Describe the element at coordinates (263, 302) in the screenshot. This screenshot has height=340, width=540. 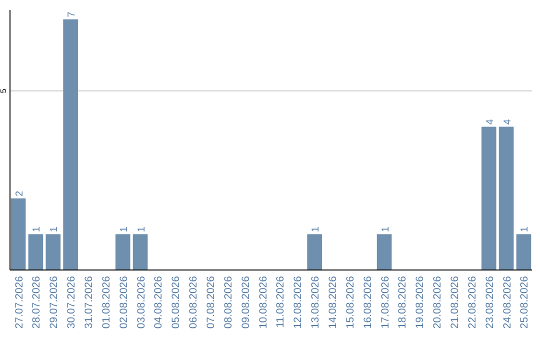
I see `x-tick-label: 10.08.2026` at that location.